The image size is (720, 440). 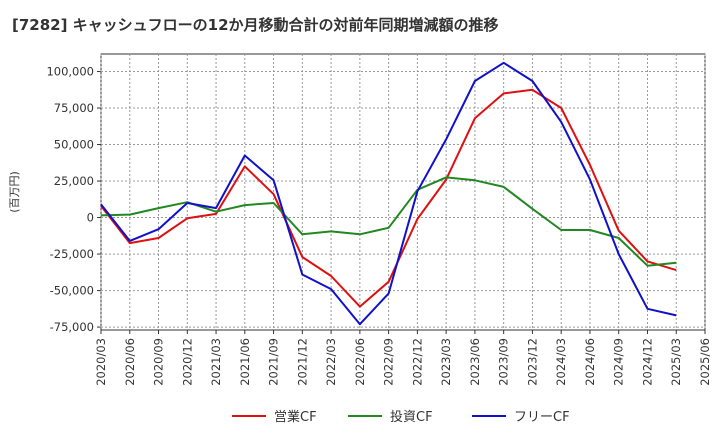 What do you see at coordinates (70, 72) in the screenshot?
I see `y-tick-label: 100,000` at bounding box center [70, 72].